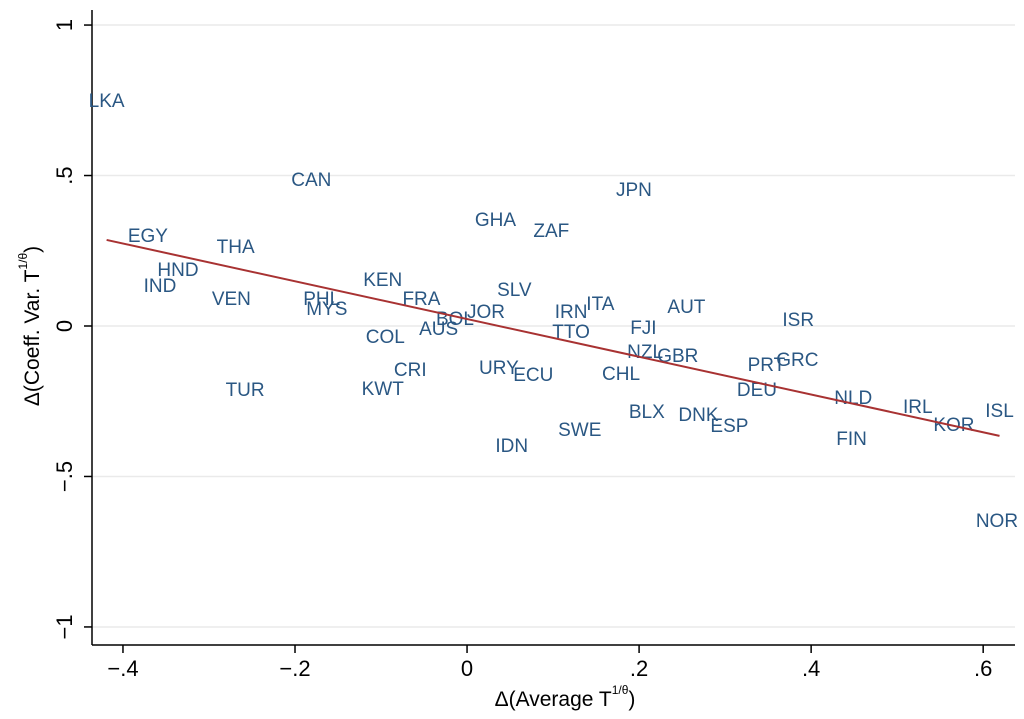 The image size is (1024, 719). What do you see at coordinates (177, 270) in the screenshot?
I see `point-label: HND` at bounding box center [177, 270].